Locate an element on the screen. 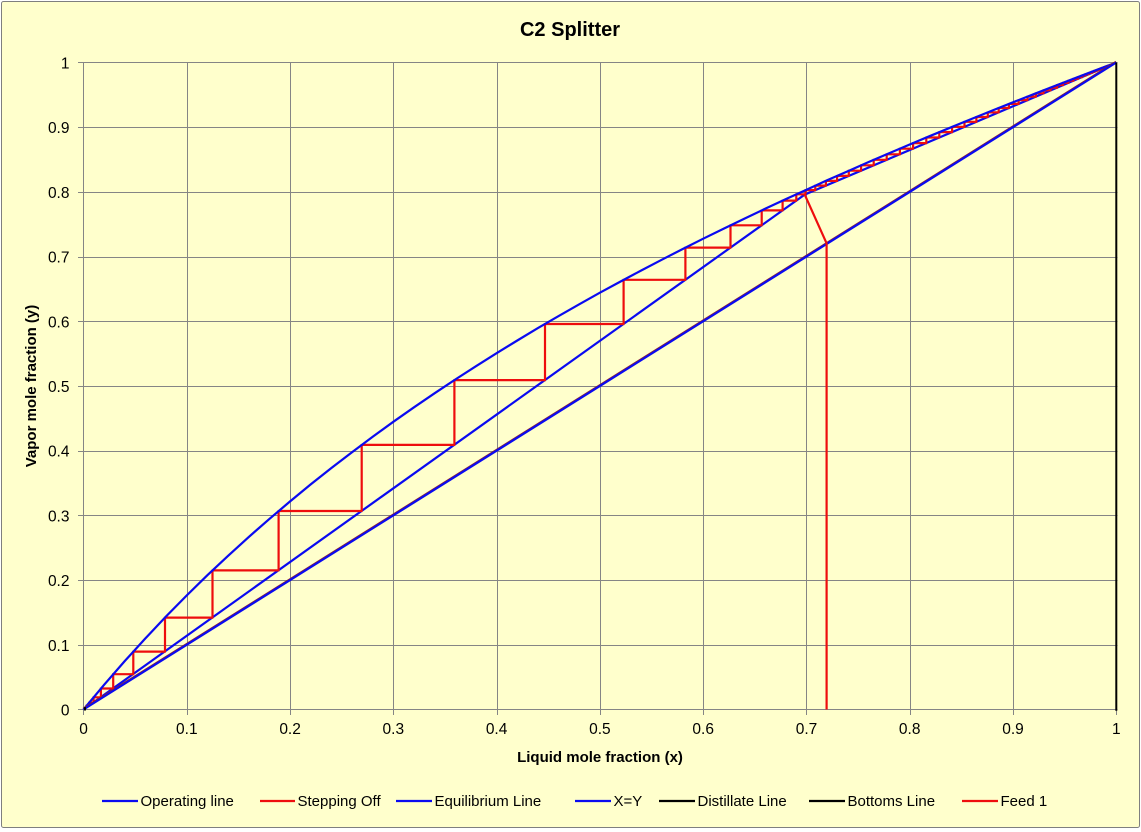 The height and width of the screenshot is (832, 1141). svg-text: Equilibrium Line is located at coordinates (488, 801).